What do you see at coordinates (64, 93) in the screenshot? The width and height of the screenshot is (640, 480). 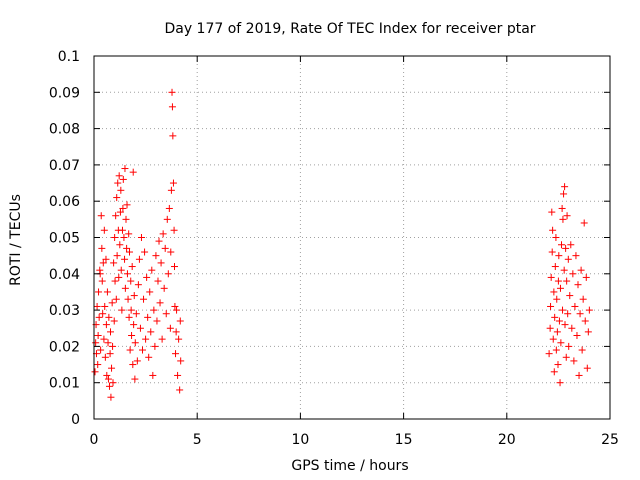 I see `y-tick-label: 0.09` at bounding box center [64, 93].